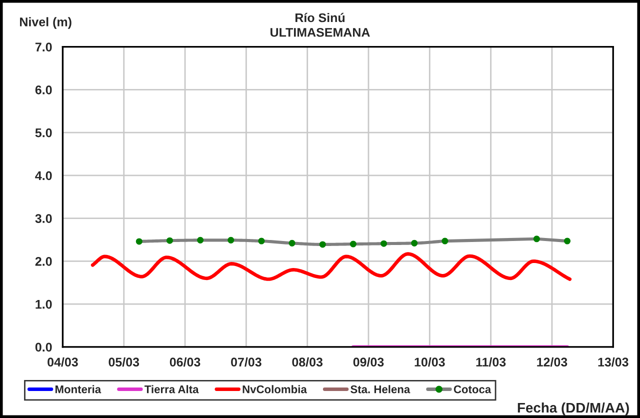 The width and height of the screenshot is (640, 418). Describe the element at coordinates (79, 389) in the screenshot. I see `legend-label: Monteria` at that location.